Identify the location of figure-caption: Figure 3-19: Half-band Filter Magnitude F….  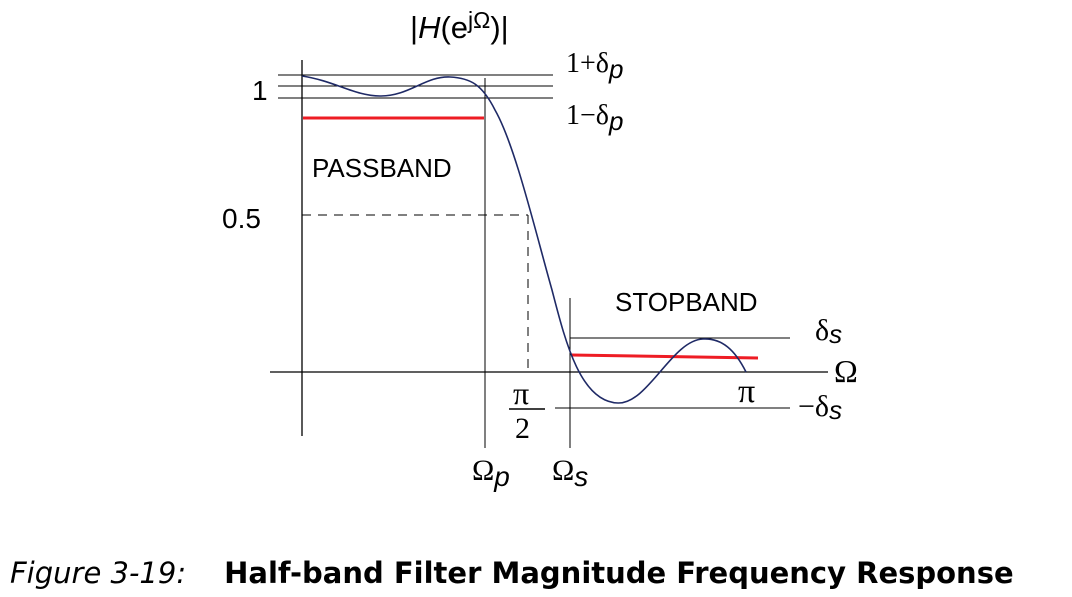
(540, 573).